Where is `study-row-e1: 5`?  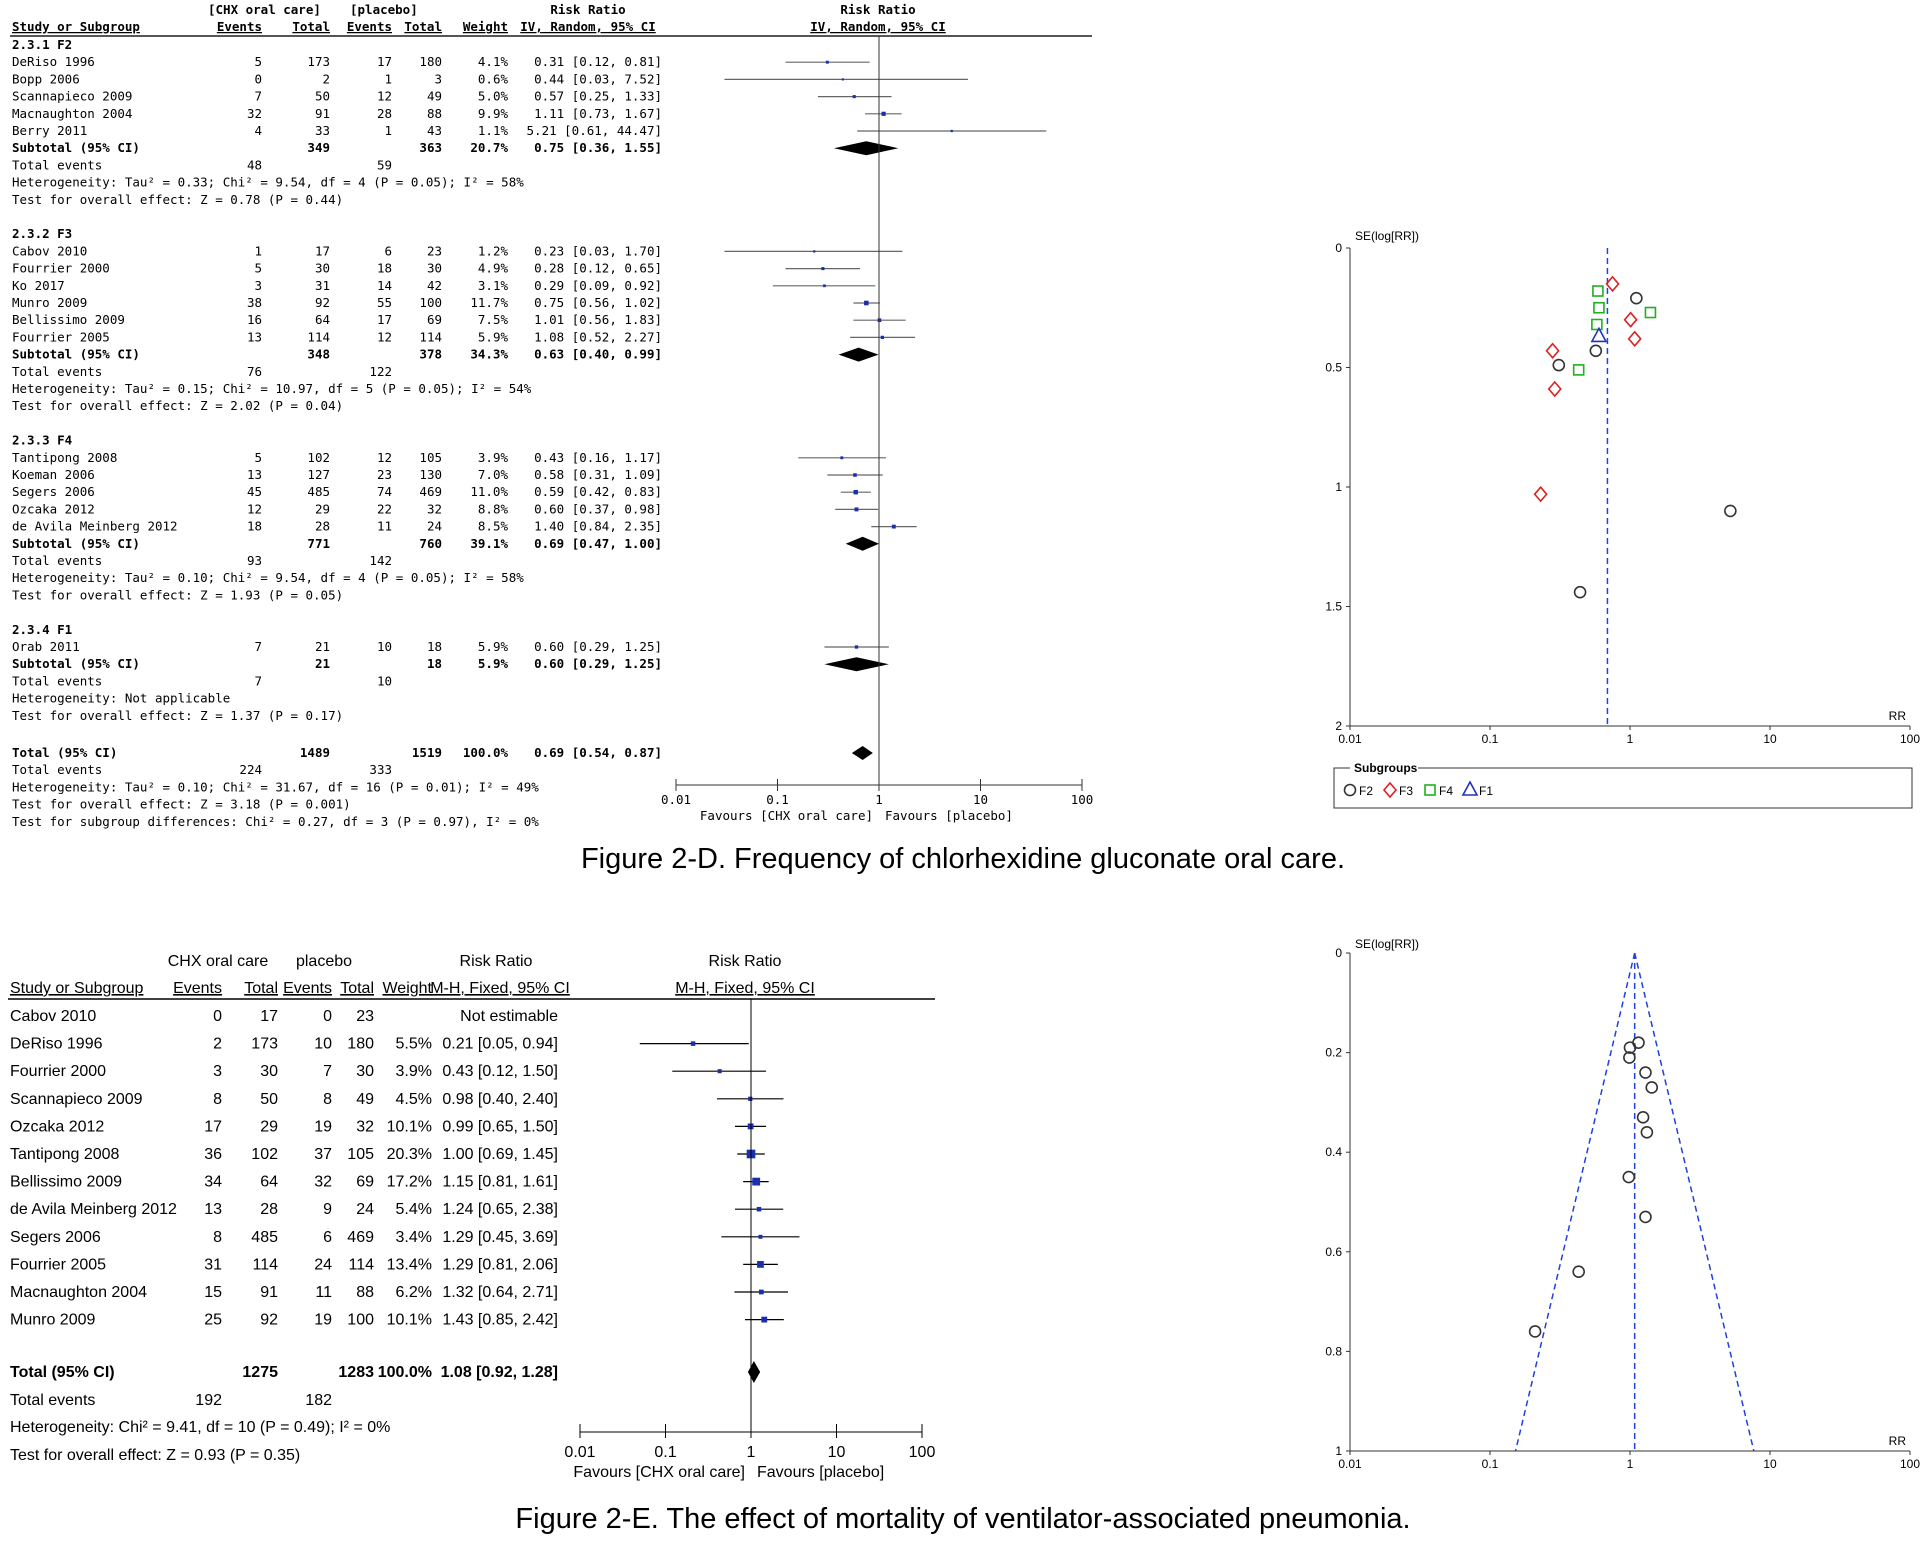
study-row-e1: 5 is located at coordinates (258, 268).